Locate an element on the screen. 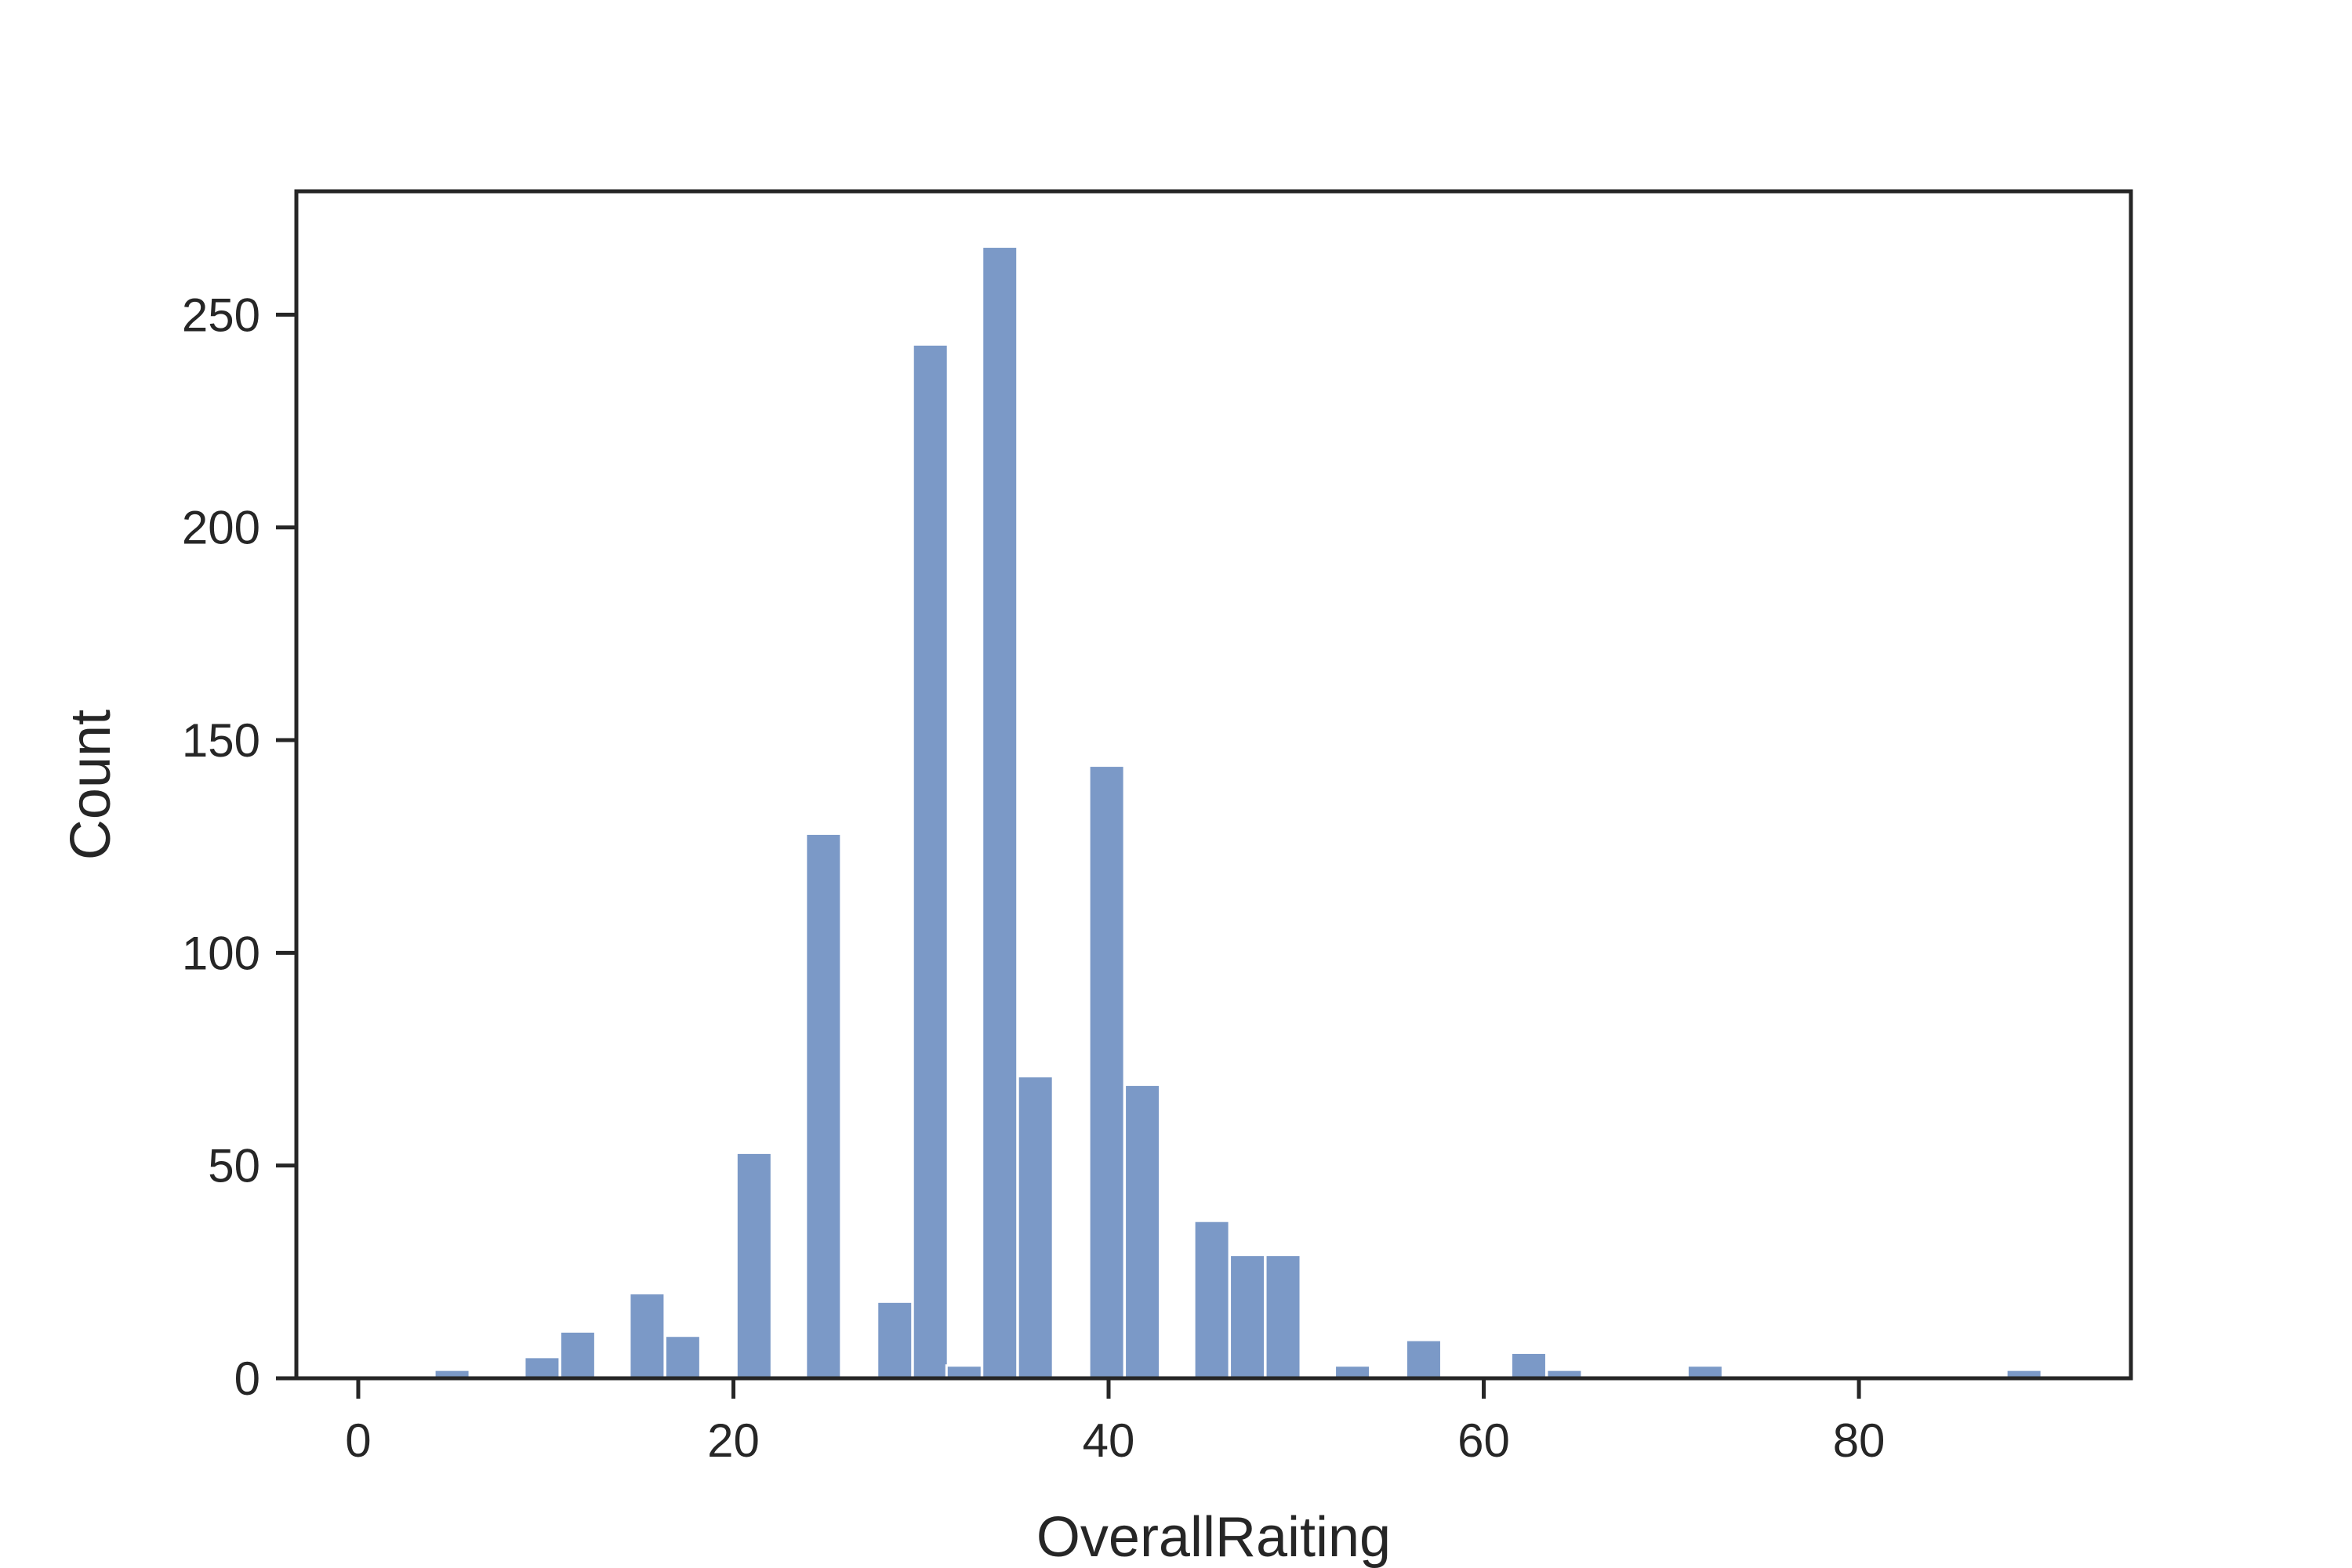 The width and height of the screenshot is (2352, 1568). y-tick-label: 50 is located at coordinates (234, 1166).